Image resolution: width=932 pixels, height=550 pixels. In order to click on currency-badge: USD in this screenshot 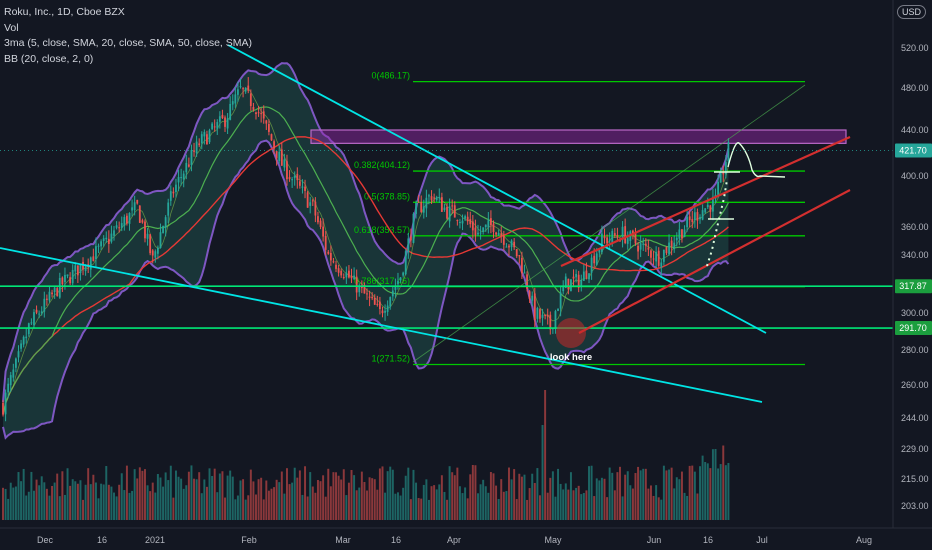, I will do `click(911, 12)`.